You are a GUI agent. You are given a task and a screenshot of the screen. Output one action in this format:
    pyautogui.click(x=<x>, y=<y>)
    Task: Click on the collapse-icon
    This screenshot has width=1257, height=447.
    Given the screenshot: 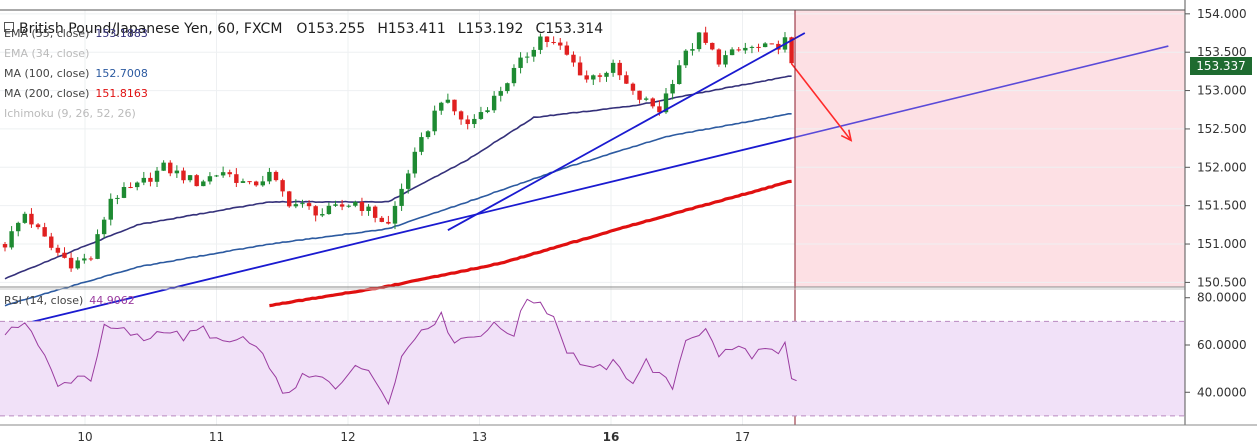 What is the action you would take?
    pyautogui.click(x=9, y=27)
    